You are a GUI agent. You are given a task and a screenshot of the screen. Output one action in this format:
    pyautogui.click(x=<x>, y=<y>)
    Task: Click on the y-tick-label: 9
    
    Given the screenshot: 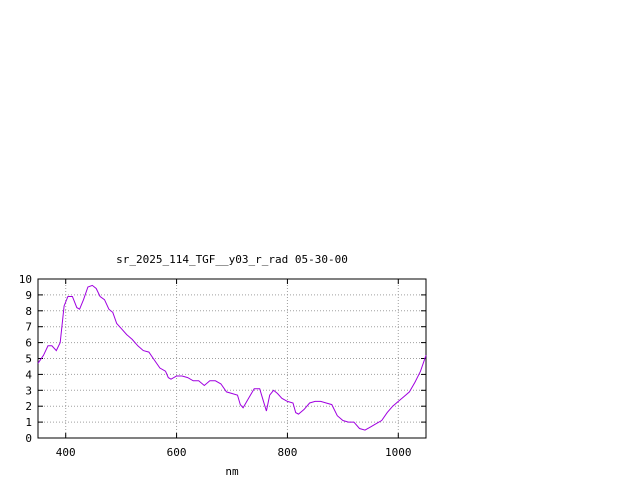 What is the action you would take?
    pyautogui.click(x=28, y=295)
    